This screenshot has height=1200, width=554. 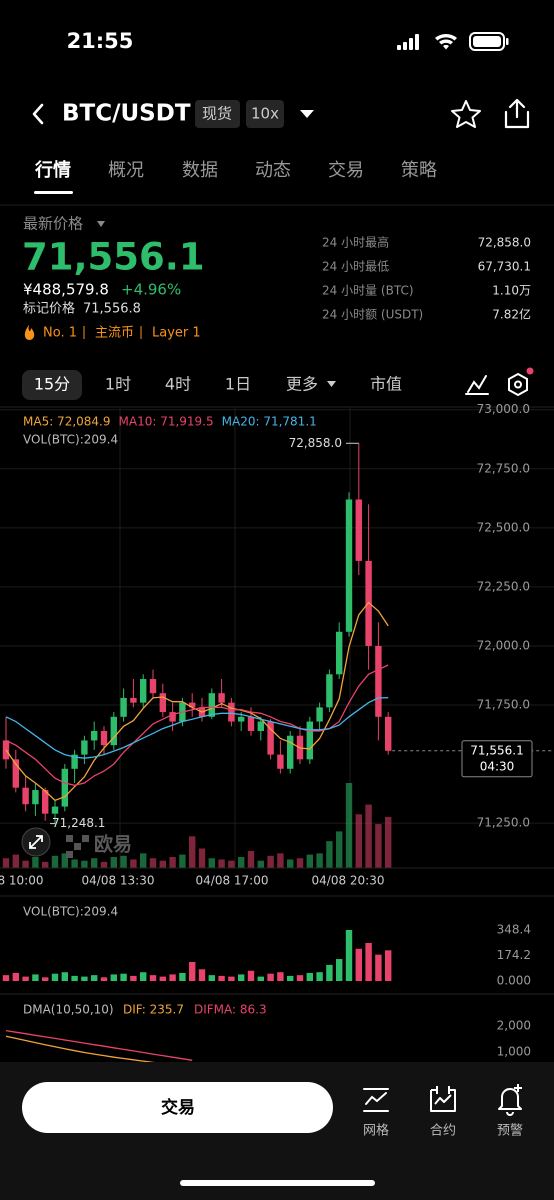 What do you see at coordinates (126, 170) in the screenshot?
I see `tab: 概况` at bounding box center [126, 170].